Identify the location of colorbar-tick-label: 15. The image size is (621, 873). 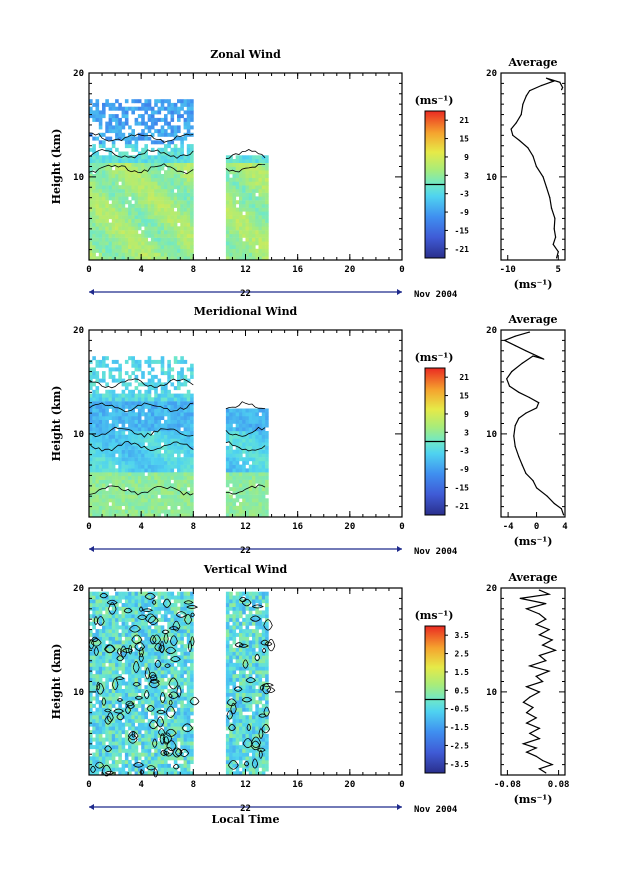
(464, 139).